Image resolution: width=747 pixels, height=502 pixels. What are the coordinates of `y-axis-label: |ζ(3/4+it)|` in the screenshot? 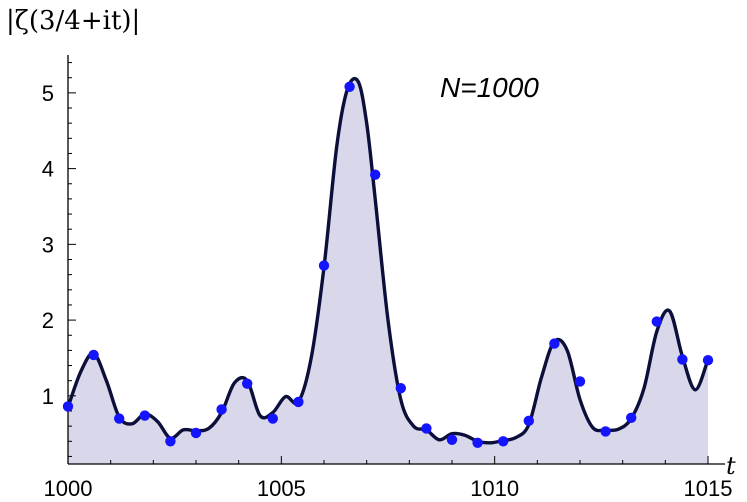 It's located at (73, 21).